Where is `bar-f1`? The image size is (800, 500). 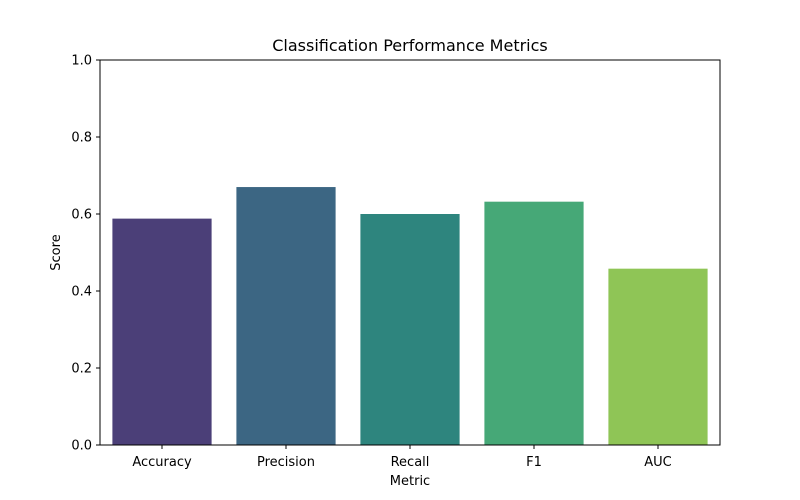 bar-f1 is located at coordinates (534, 323).